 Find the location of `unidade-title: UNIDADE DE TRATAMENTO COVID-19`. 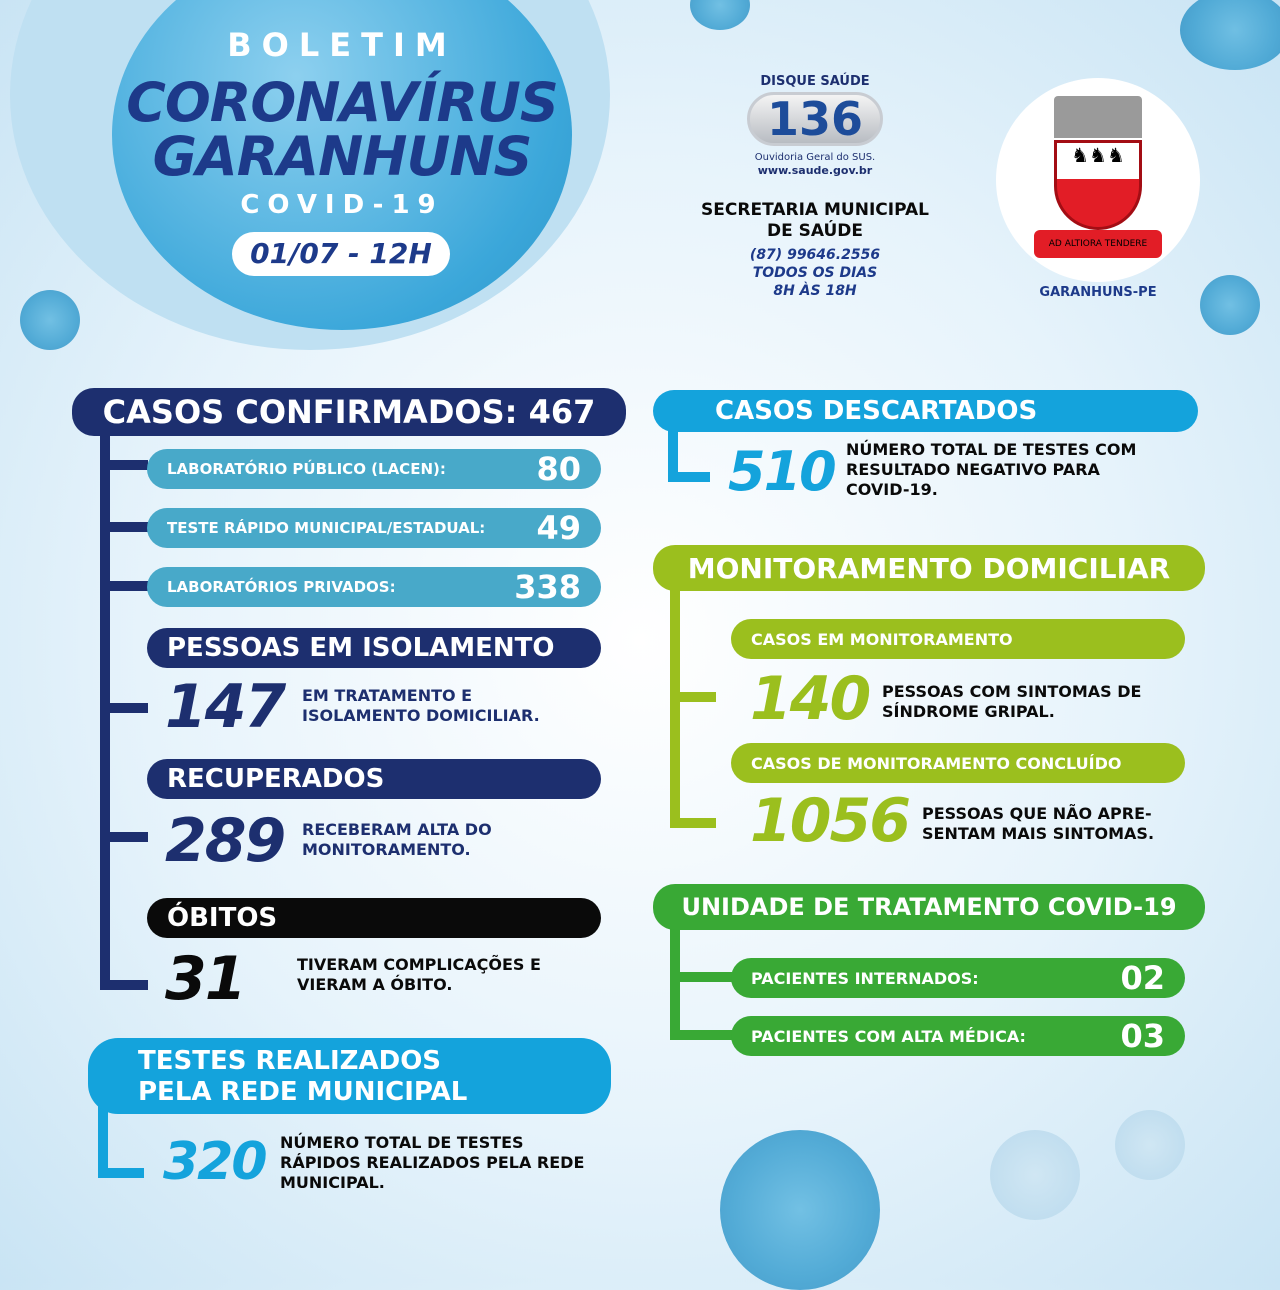

unidade-title: UNIDADE DE TRATAMENTO COVID-19 is located at coordinates (929, 907).